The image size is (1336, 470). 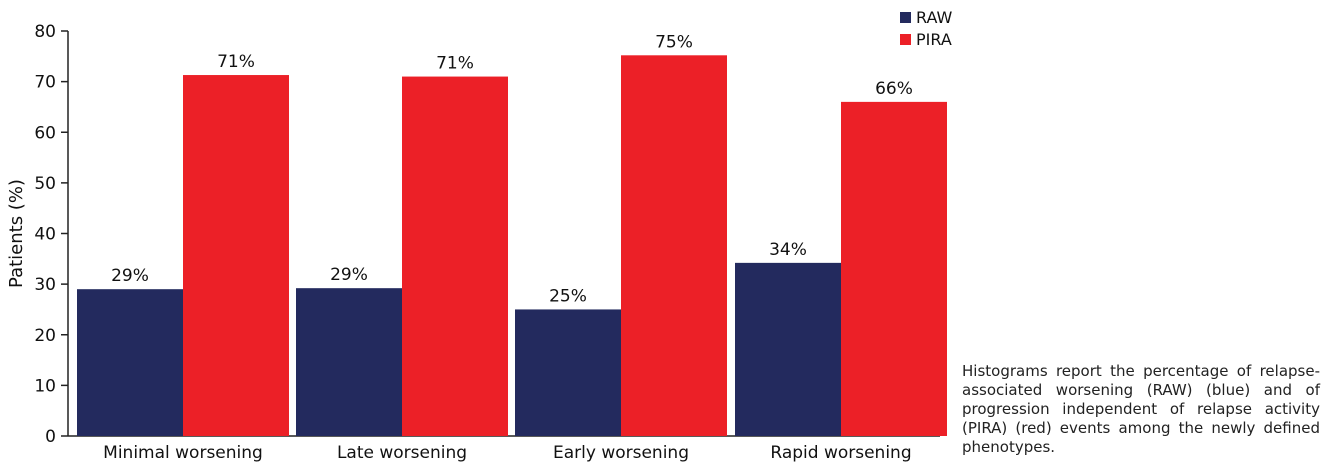 I want to click on y-tick-label: 50, so click(x=45, y=184).